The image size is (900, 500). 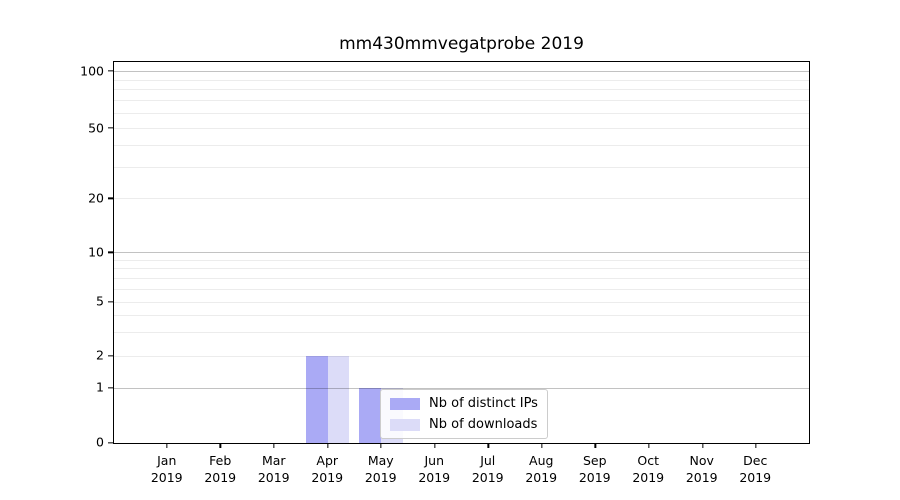 I want to click on x-tick-apr, so click(x=327, y=445).